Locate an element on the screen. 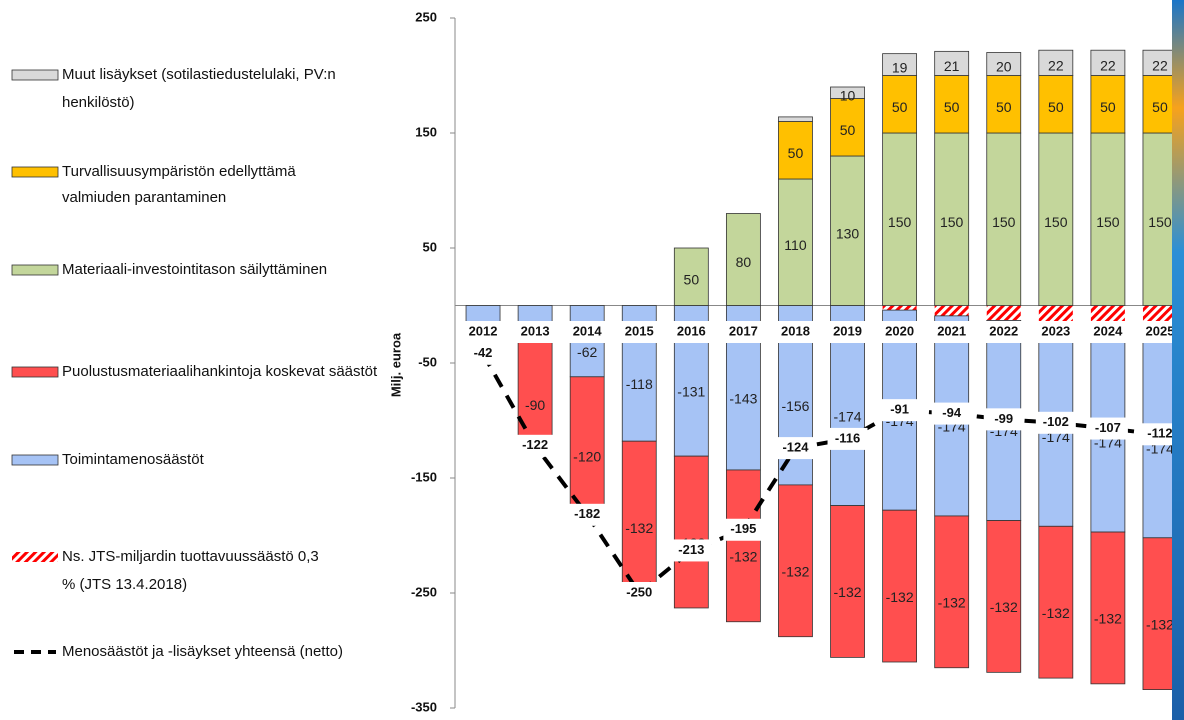 This screenshot has width=1184, height=720. data-label: 80 is located at coordinates (744, 262).